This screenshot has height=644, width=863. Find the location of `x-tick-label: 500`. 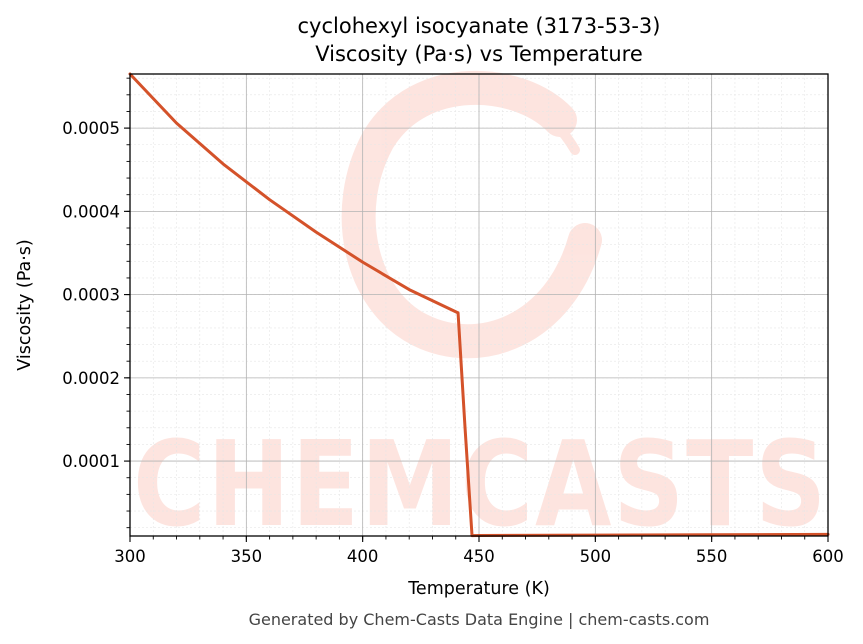

x-tick-label: 500 is located at coordinates (596, 556).